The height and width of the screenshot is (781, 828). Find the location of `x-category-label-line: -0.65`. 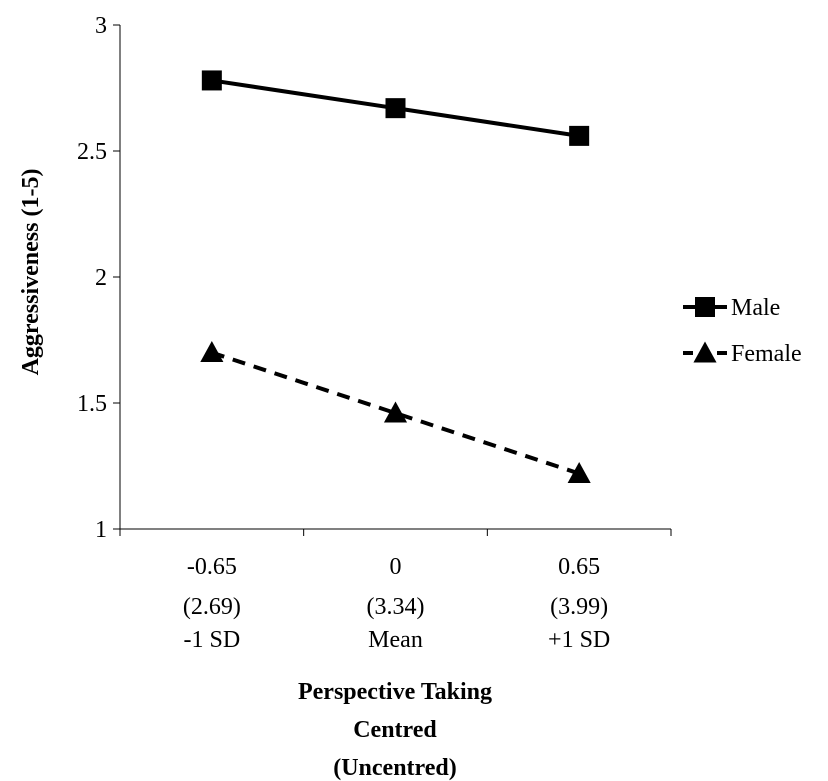

x-category-label-line: -0.65 is located at coordinates (212, 567).